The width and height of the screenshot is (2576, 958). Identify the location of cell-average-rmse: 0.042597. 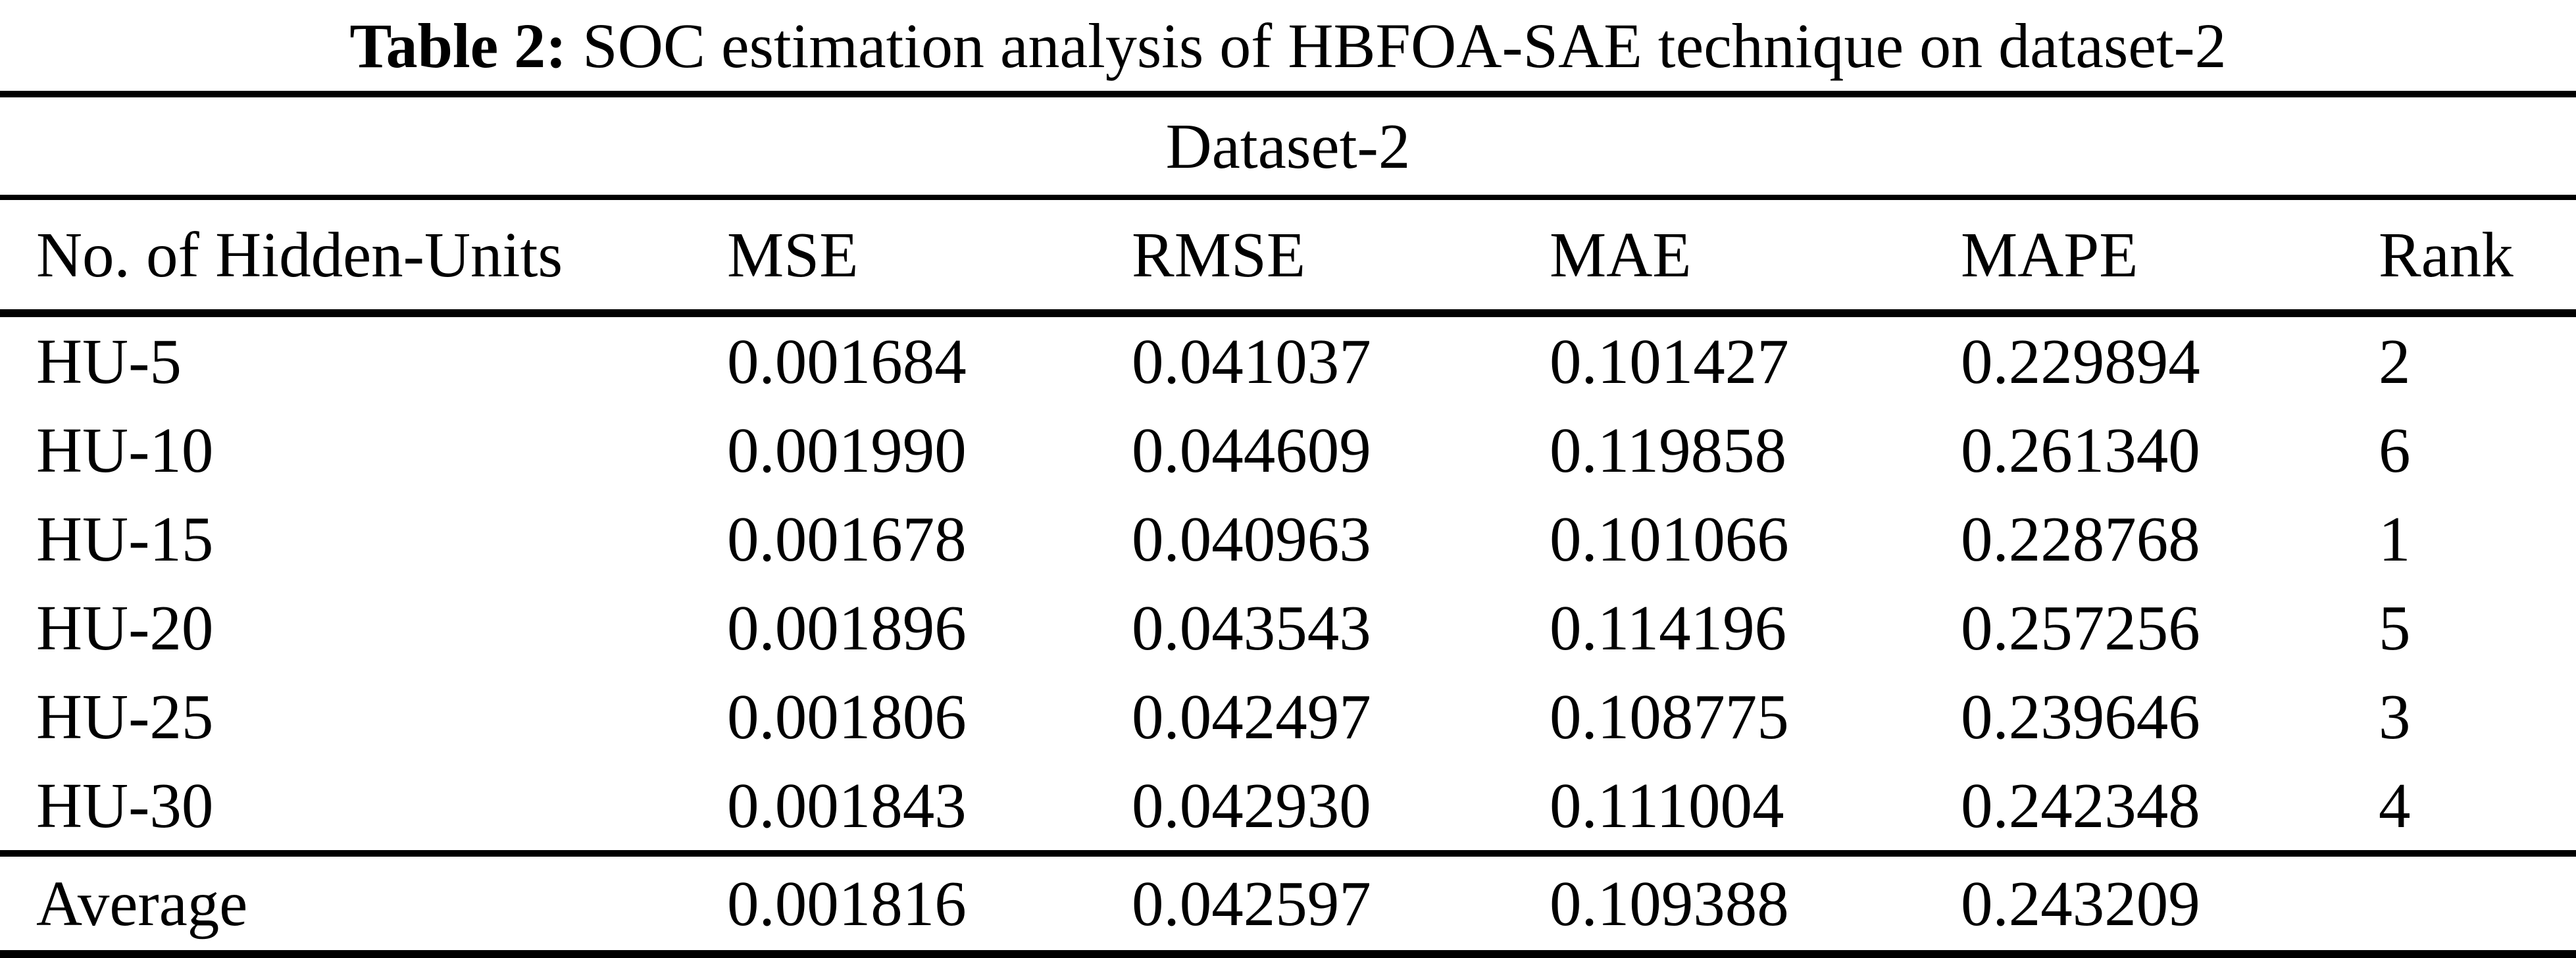
(1251, 903).